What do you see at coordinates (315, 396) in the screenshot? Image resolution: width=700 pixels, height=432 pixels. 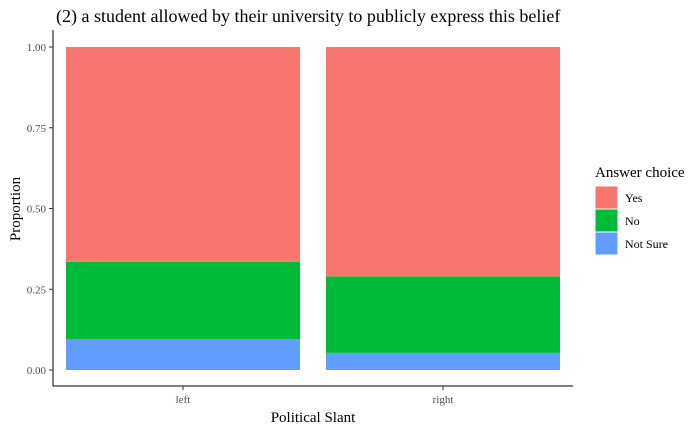 I see `x-axis-ticks: left right` at bounding box center [315, 396].